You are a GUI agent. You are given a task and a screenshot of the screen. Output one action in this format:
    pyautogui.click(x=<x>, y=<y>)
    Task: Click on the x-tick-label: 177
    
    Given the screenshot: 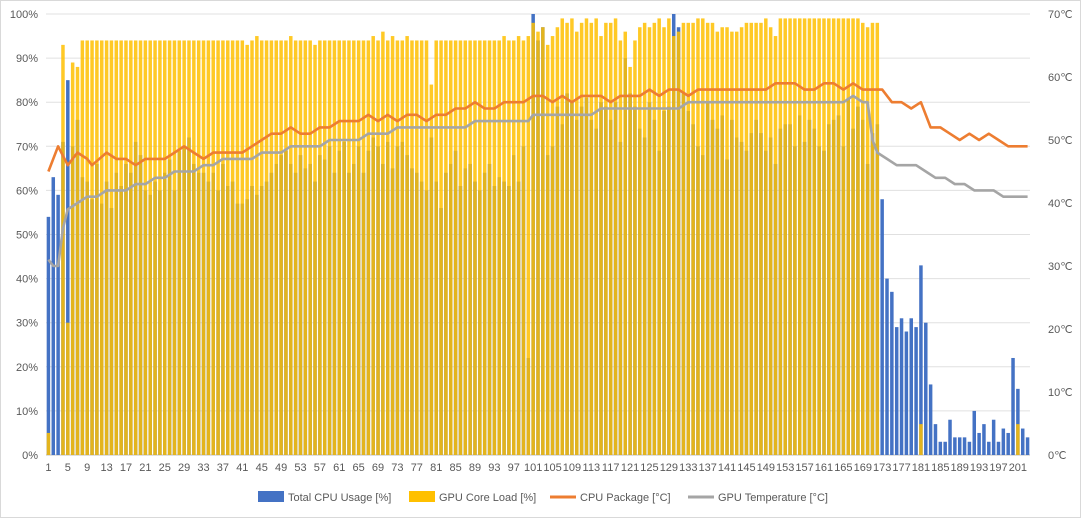 What is the action you would take?
    pyautogui.click(x=901, y=468)
    